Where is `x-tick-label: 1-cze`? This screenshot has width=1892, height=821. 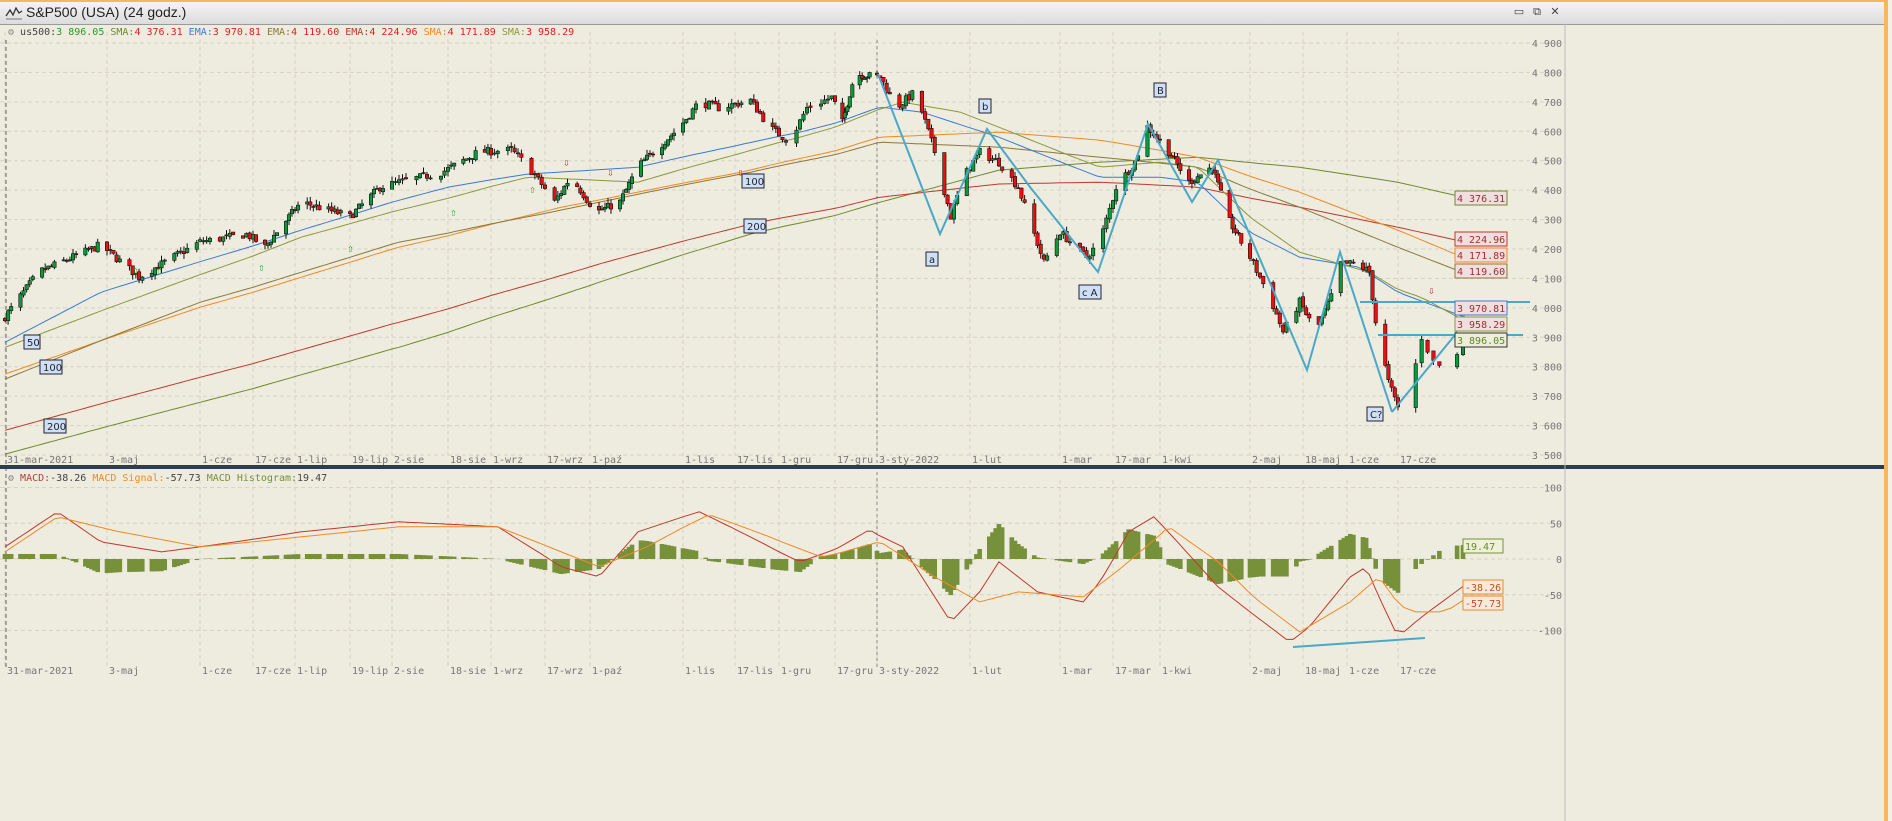
x-tick-label: 1-cze is located at coordinates (217, 671).